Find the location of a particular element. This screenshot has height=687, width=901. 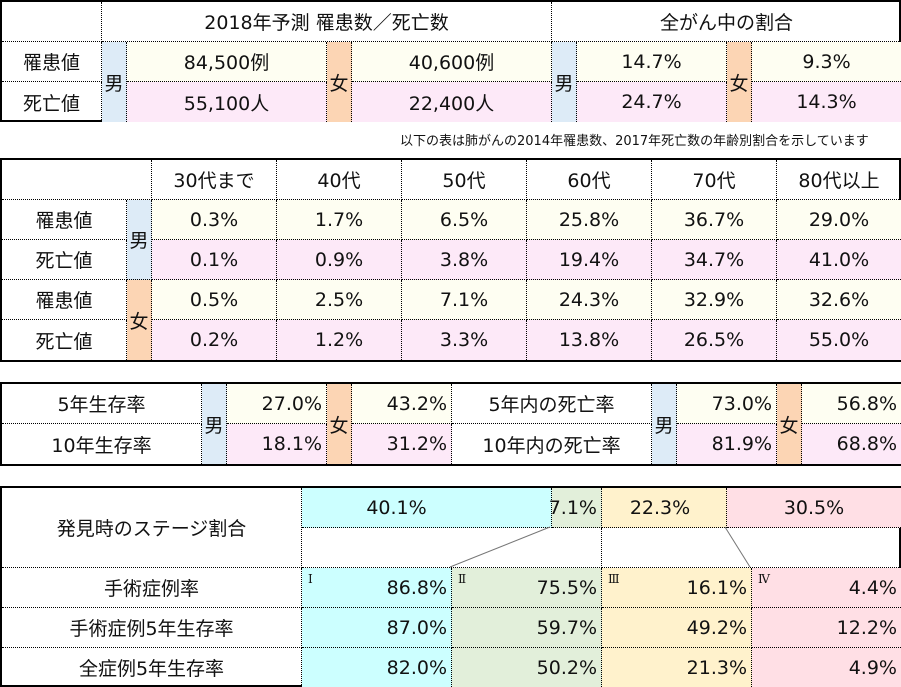

male-5yr-death: 73.0% is located at coordinates (727, 404).